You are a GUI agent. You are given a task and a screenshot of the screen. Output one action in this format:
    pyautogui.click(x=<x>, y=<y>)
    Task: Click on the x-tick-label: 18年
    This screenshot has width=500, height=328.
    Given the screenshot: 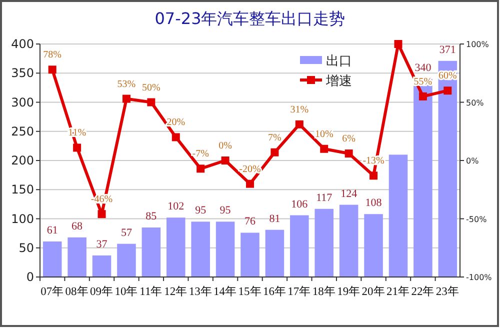 What is the action you would take?
    pyautogui.click(x=324, y=291)
    